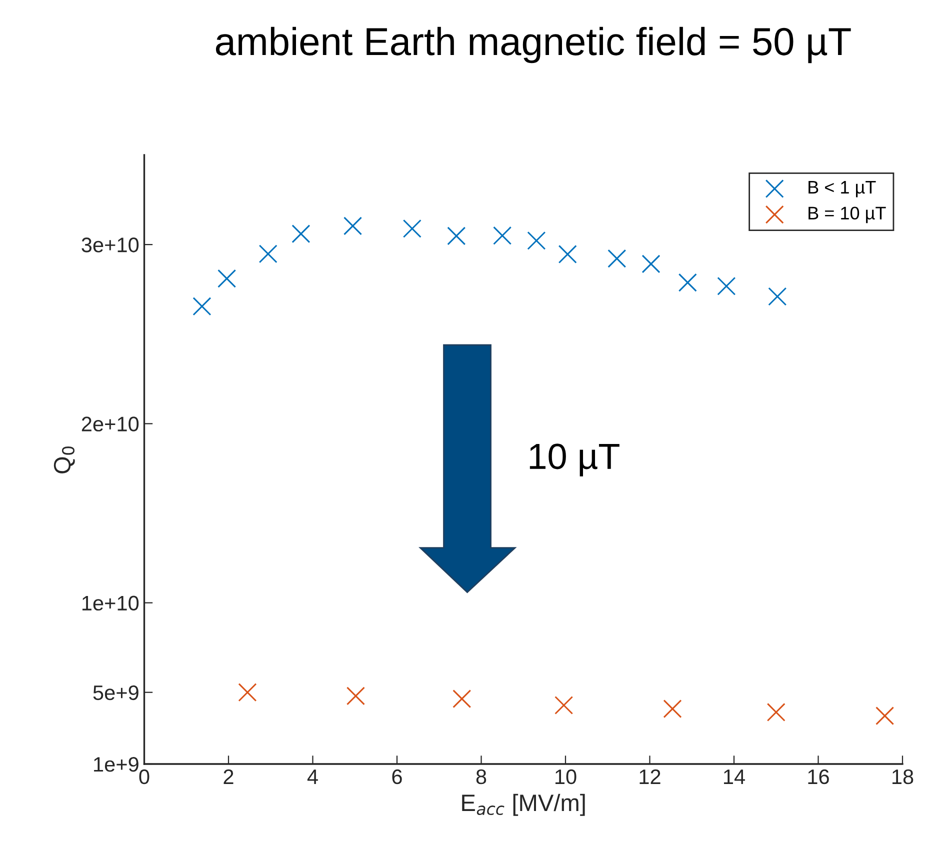 The width and height of the screenshot is (949, 847). What do you see at coordinates (116, 764) in the screenshot?
I see `y-tick-label: 1e+9` at bounding box center [116, 764].